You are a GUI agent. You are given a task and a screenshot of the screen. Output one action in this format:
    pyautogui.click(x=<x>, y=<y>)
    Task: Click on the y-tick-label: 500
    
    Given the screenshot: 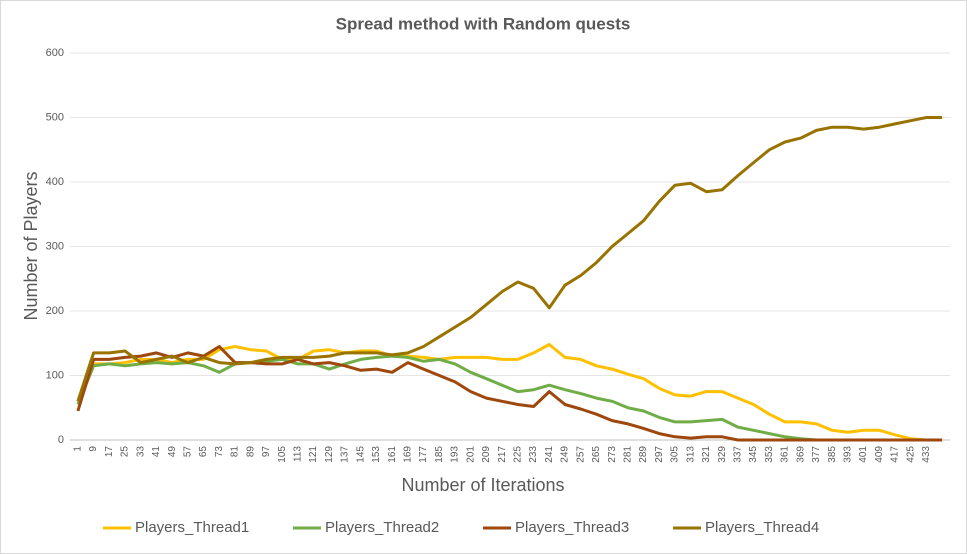 What is the action you would take?
    pyautogui.click(x=55, y=117)
    